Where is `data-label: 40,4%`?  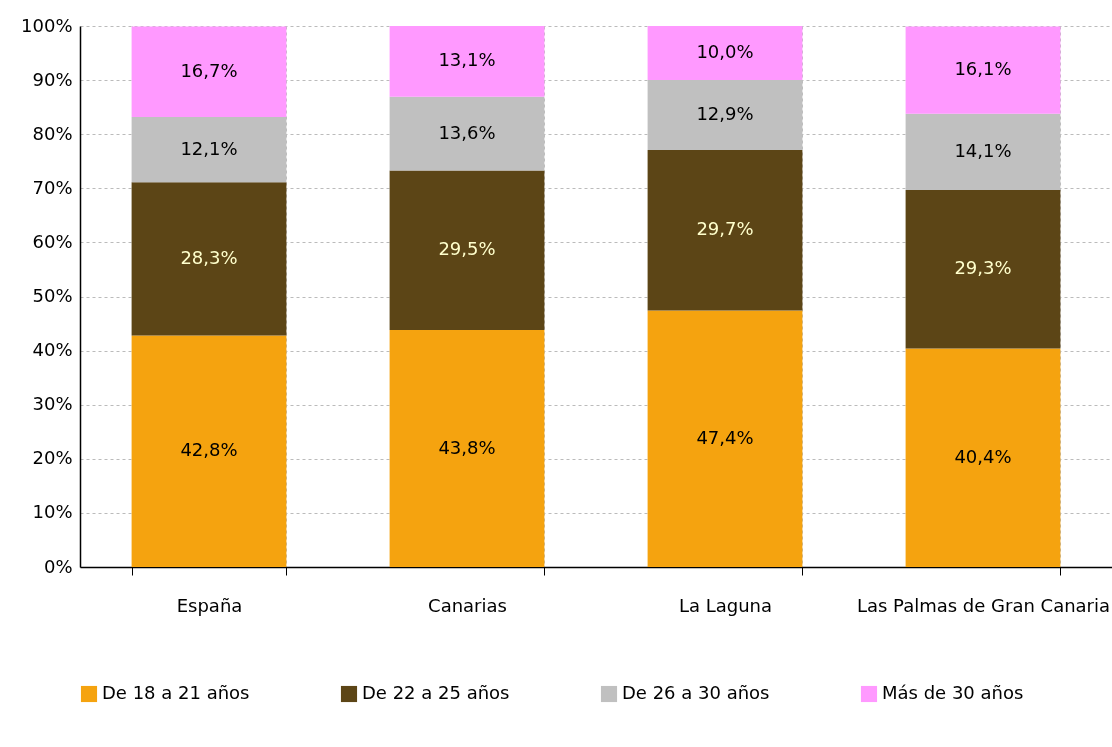
data-label: 40,4% is located at coordinates (983, 456).